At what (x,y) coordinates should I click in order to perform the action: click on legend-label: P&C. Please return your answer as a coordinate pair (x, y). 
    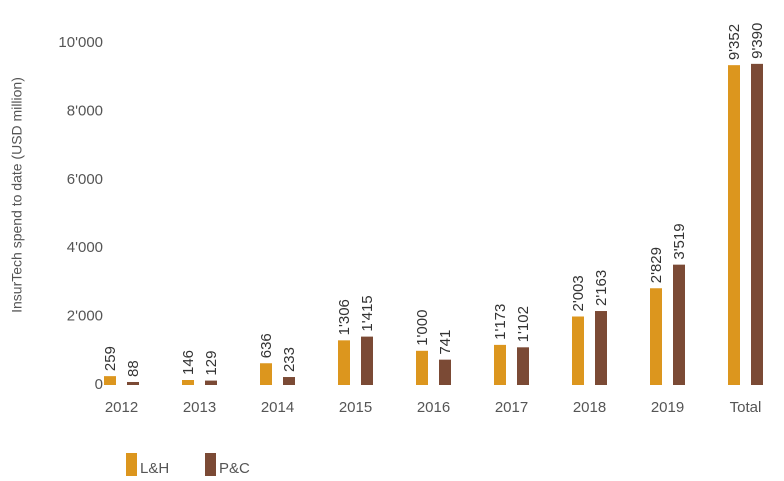
    Looking at the image, I should click on (234, 468).